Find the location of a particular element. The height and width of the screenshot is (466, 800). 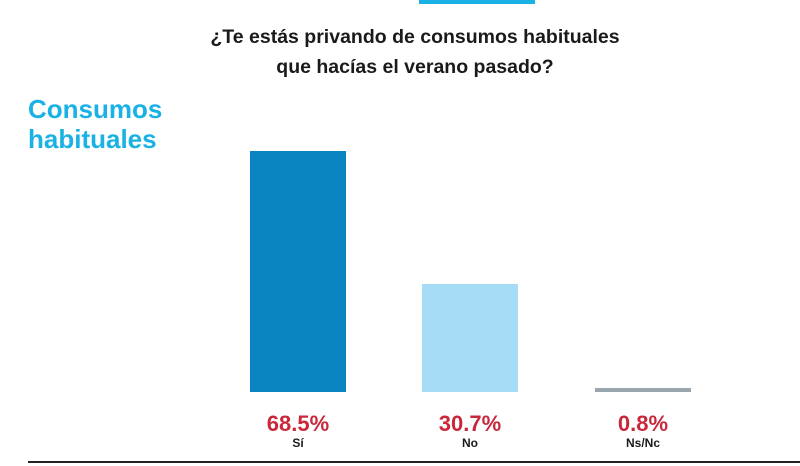

section-title: Consumos habituales is located at coordinates (95, 124).